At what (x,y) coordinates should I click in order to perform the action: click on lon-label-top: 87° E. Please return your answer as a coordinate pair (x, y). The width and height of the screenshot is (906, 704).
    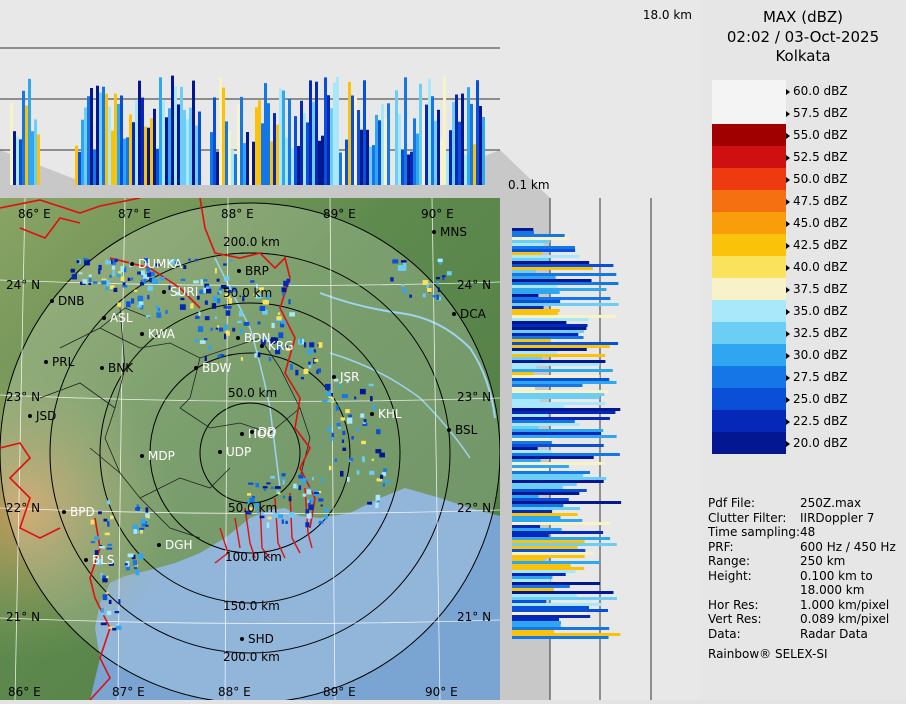
    Looking at the image, I should click on (134, 214).